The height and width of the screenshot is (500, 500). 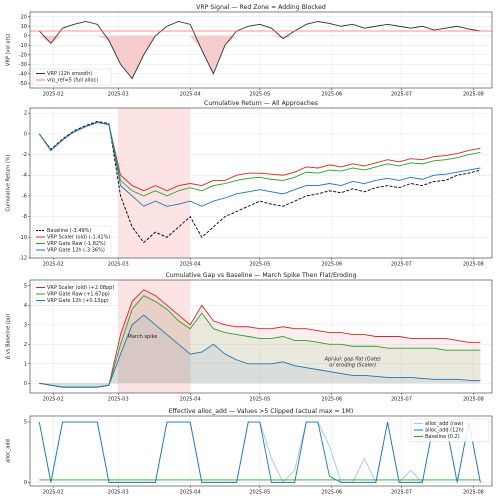 I want to click on legend-label: VRP Gate Raw (+1.67pp), so click(x=78, y=295).